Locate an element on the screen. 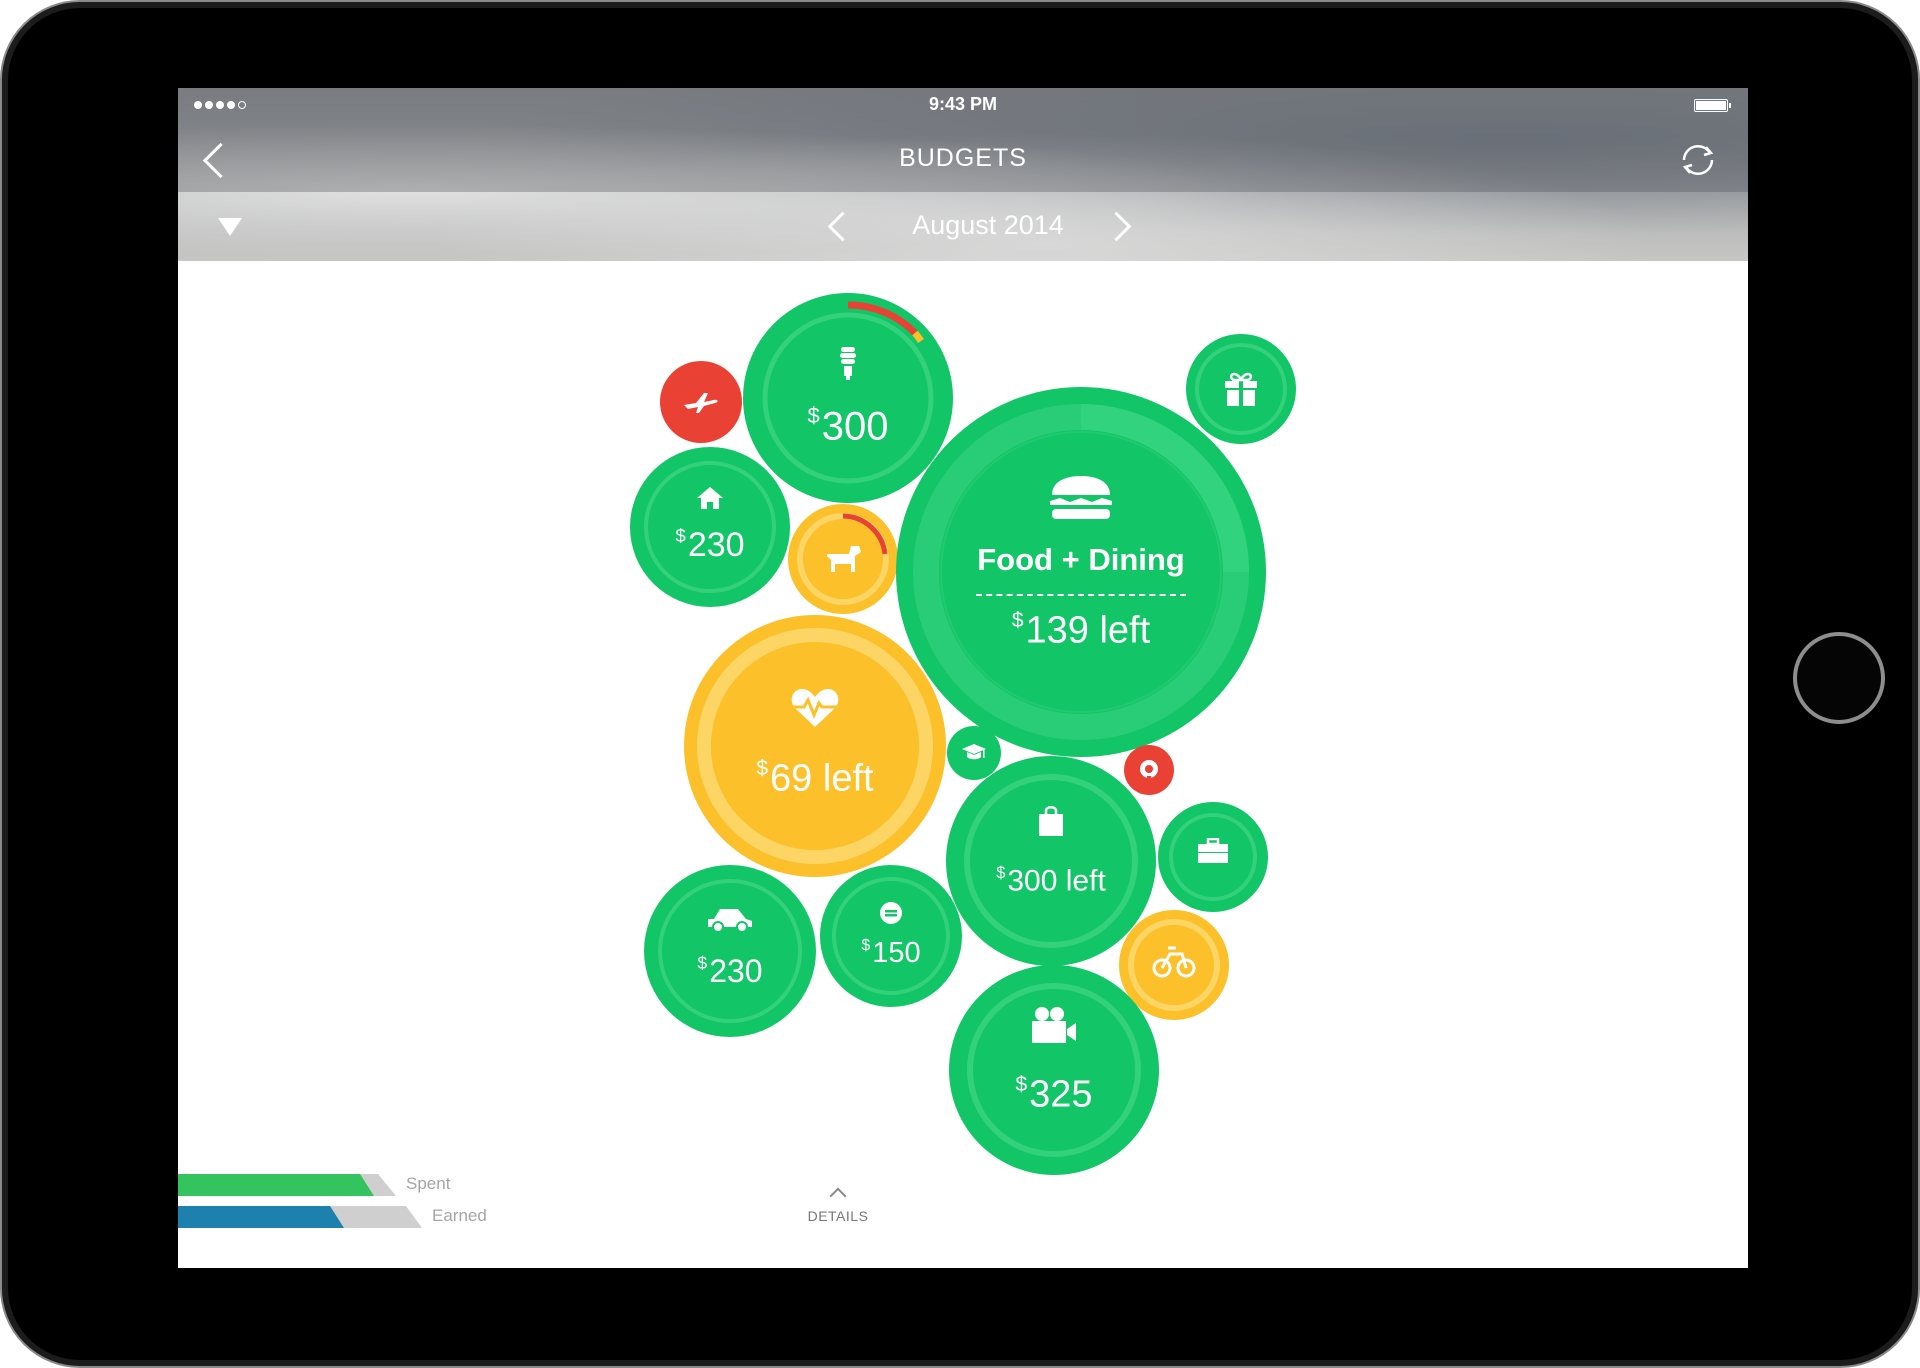 This screenshot has width=1920, height=1368. budget-bubble-travel is located at coordinates (701, 402).